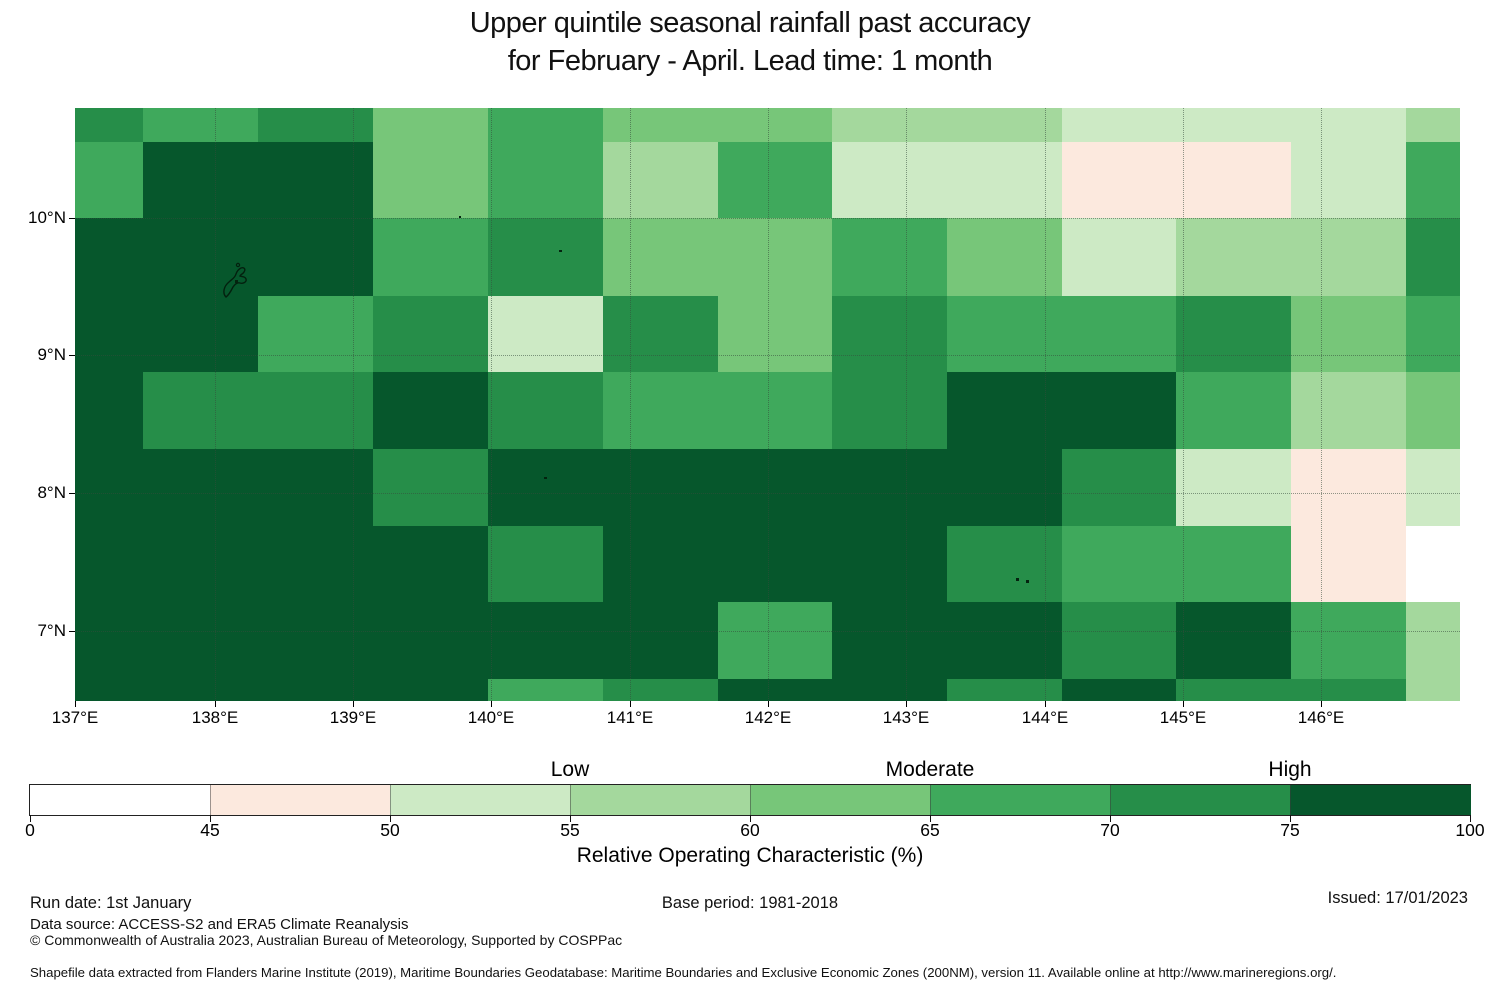 This screenshot has height=990, width=1500. What do you see at coordinates (51, 492) in the screenshot?
I see `y-tick-label: 8°N` at bounding box center [51, 492].